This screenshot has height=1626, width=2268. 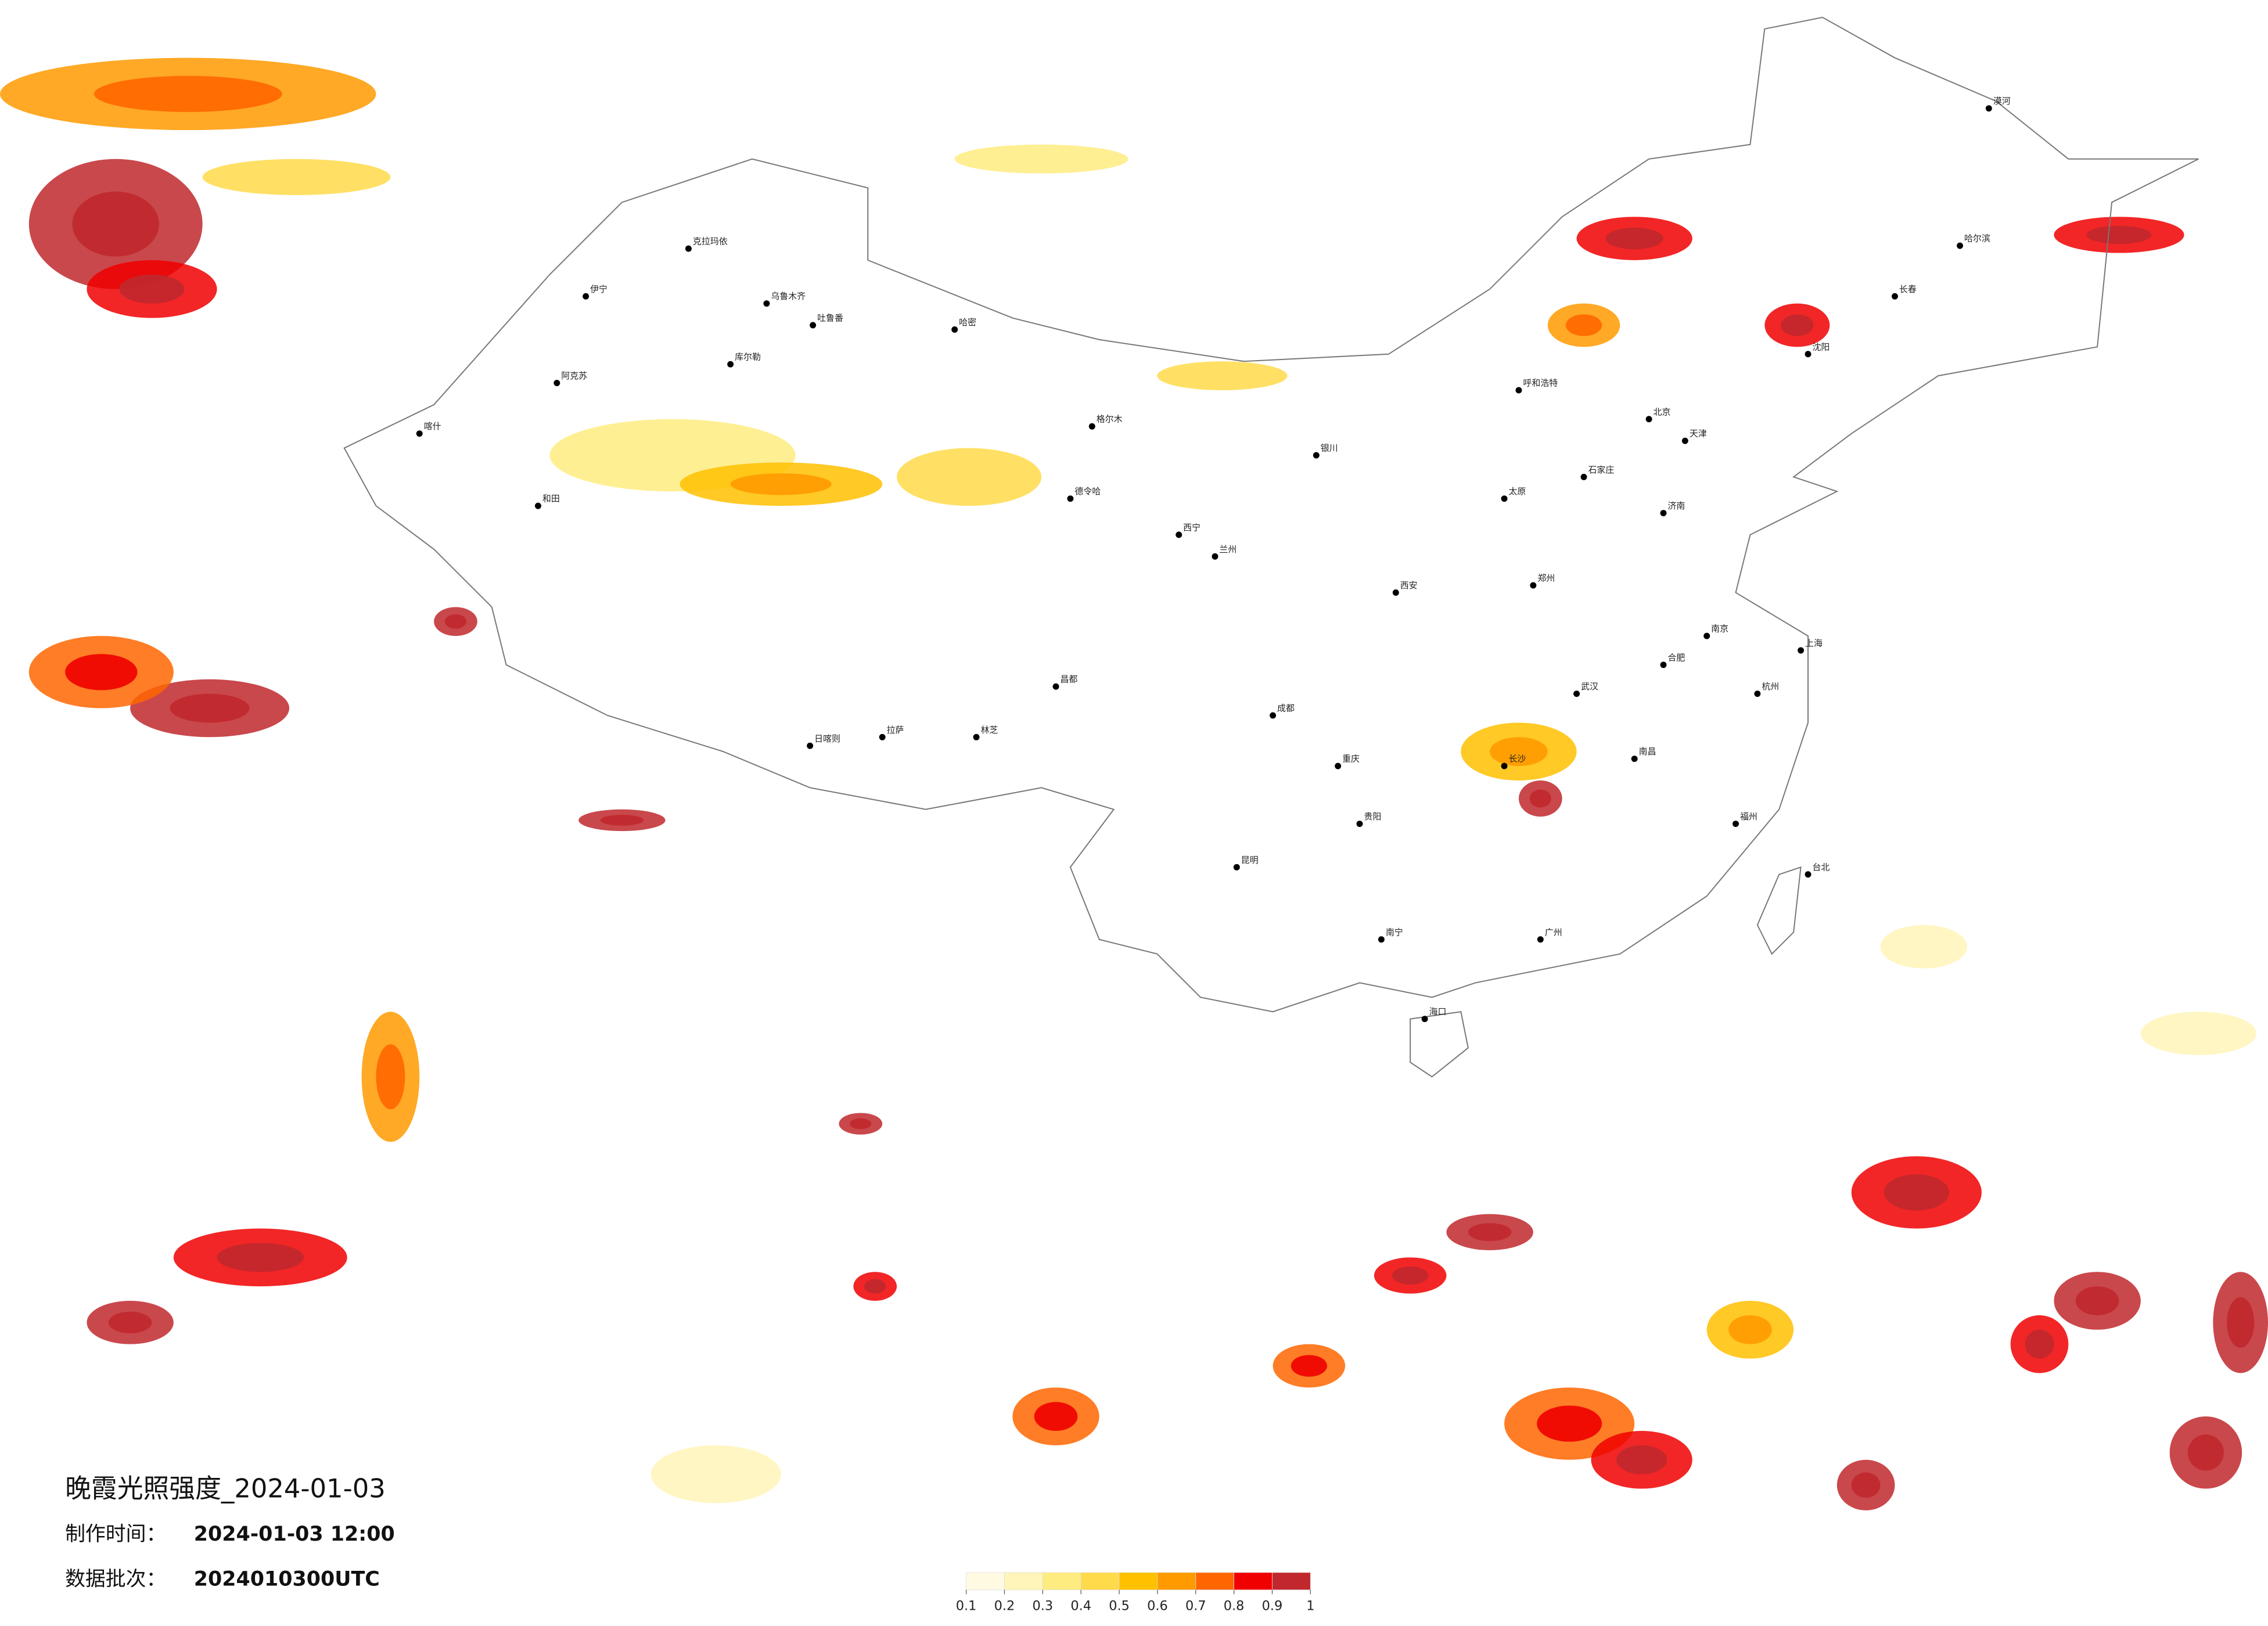 I want to click on hainan-outline, so click(x=1439, y=1044).